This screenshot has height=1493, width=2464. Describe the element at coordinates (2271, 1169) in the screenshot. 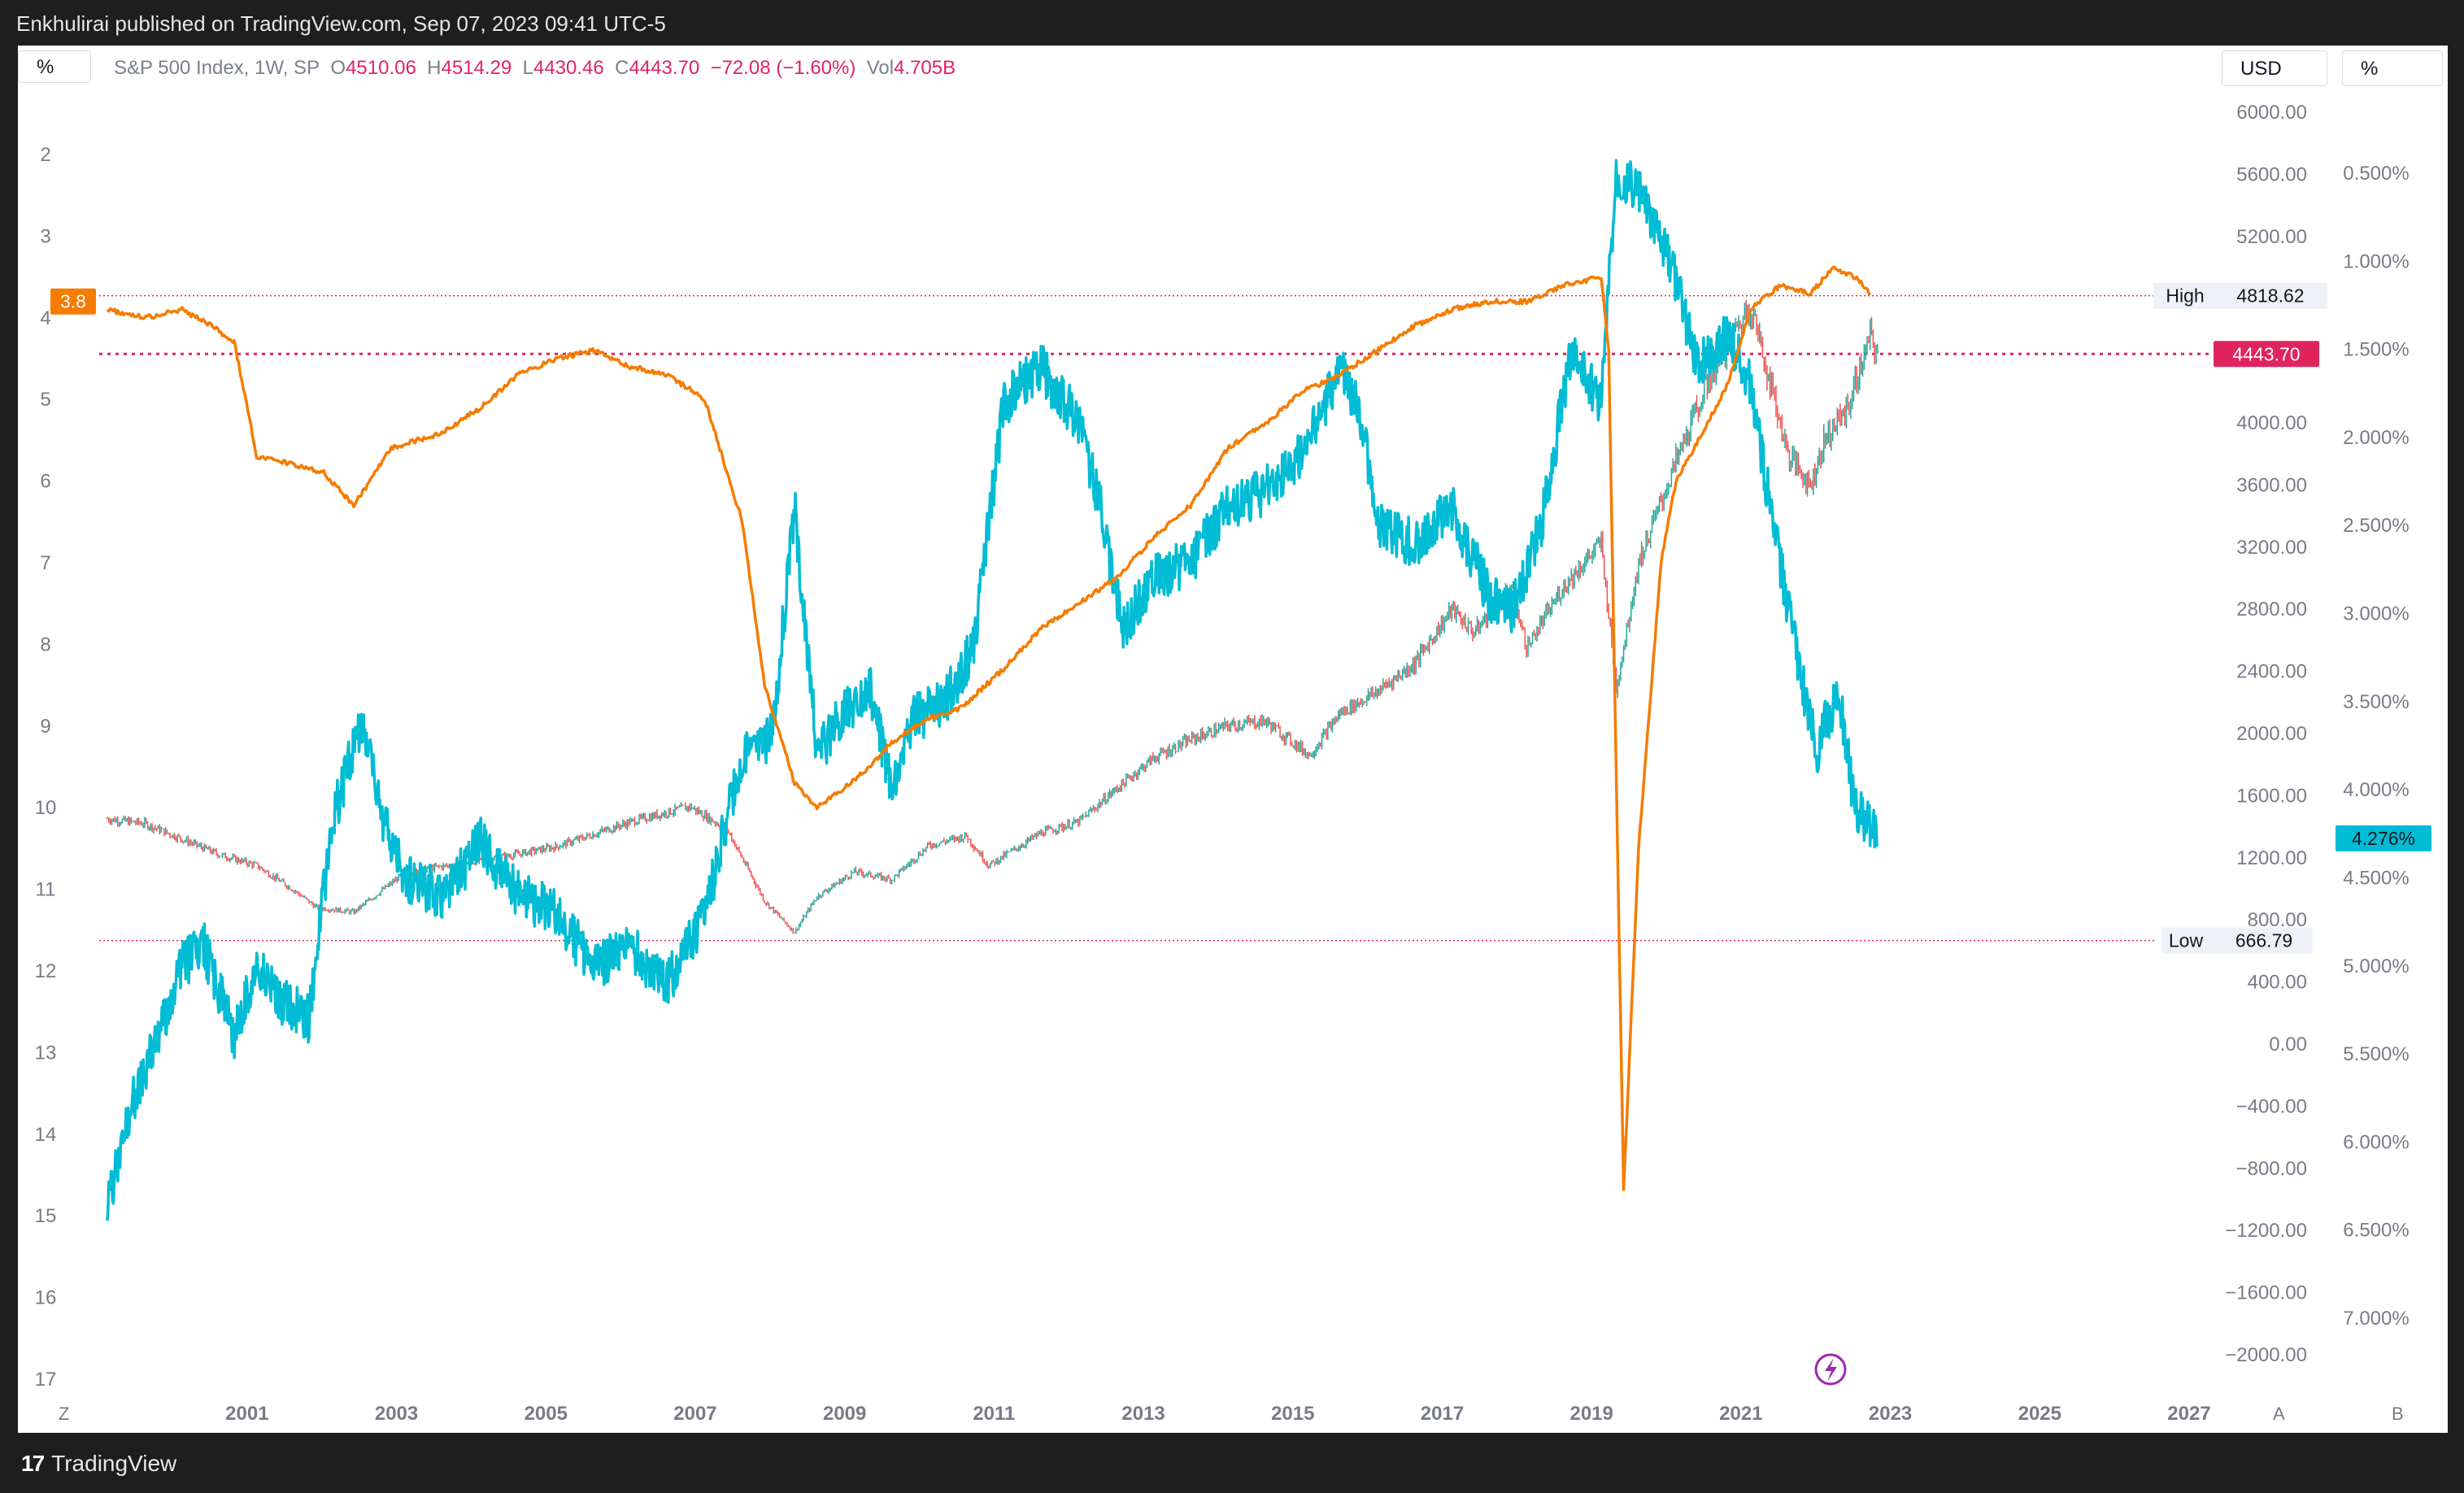

I see `usd-axis-tick: −800.00` at that location.